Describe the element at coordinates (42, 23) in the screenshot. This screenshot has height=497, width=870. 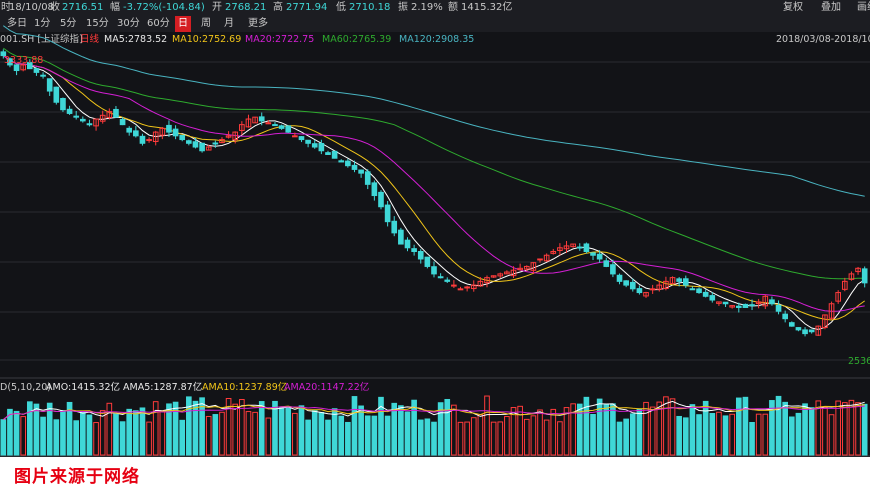
I see `period-tab-1min: 1分` at that location.